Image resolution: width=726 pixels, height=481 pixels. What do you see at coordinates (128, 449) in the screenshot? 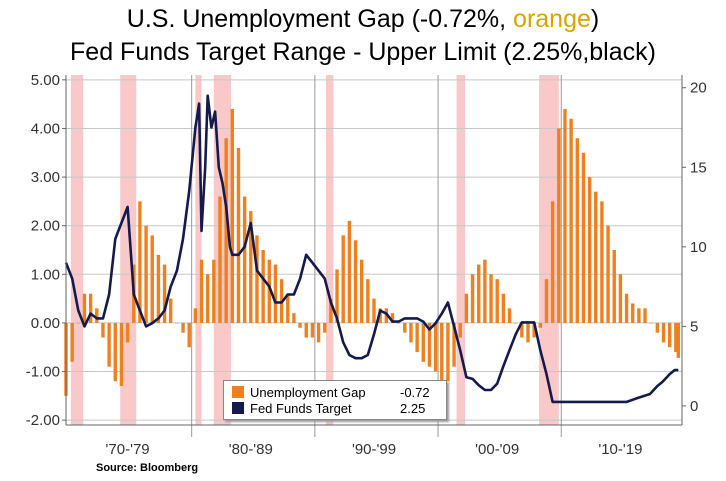
I see `x-tick-label-0: '70-'79` at bounding box center [128, 449].